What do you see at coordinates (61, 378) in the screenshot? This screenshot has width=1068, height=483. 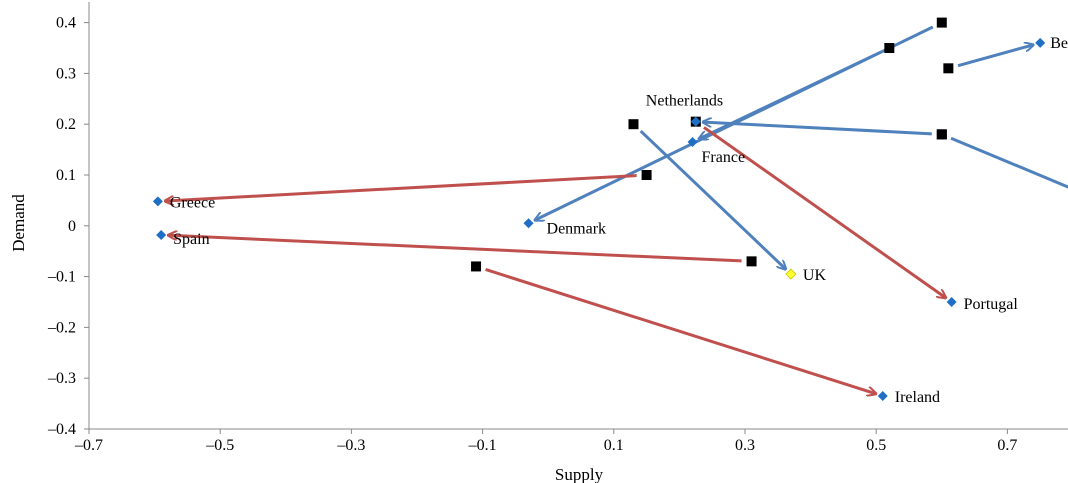 I see `y-tick-label: –0.3` at bounding box center [61, 378].